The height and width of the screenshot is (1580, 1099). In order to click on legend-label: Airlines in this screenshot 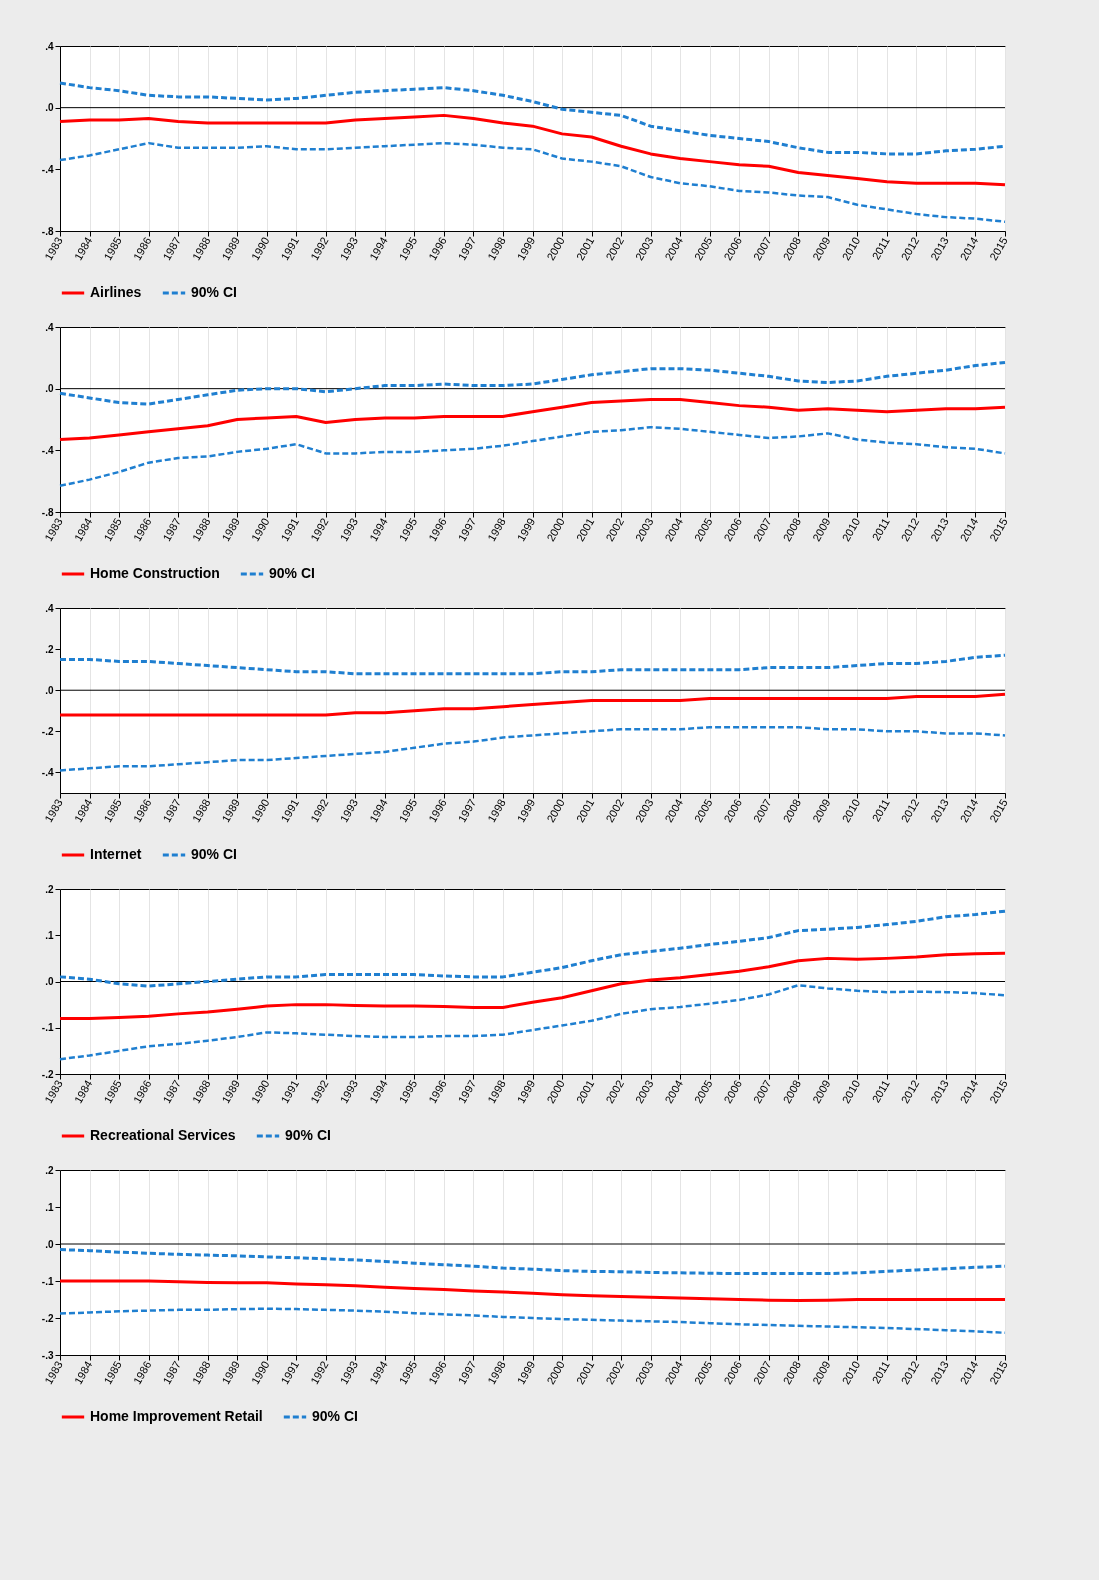, I will do `click(116, 292)`.